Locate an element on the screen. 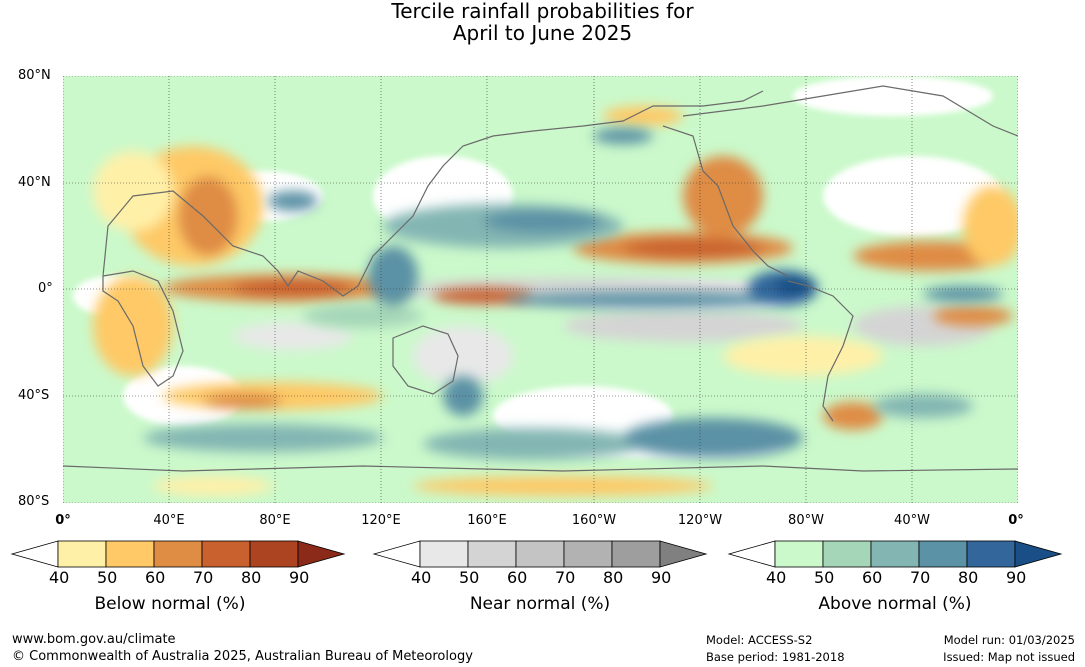 Image resolution: width=1085 pixels, height=667 pixels. above-normal-colorbar is located at coordinates (895, 554).